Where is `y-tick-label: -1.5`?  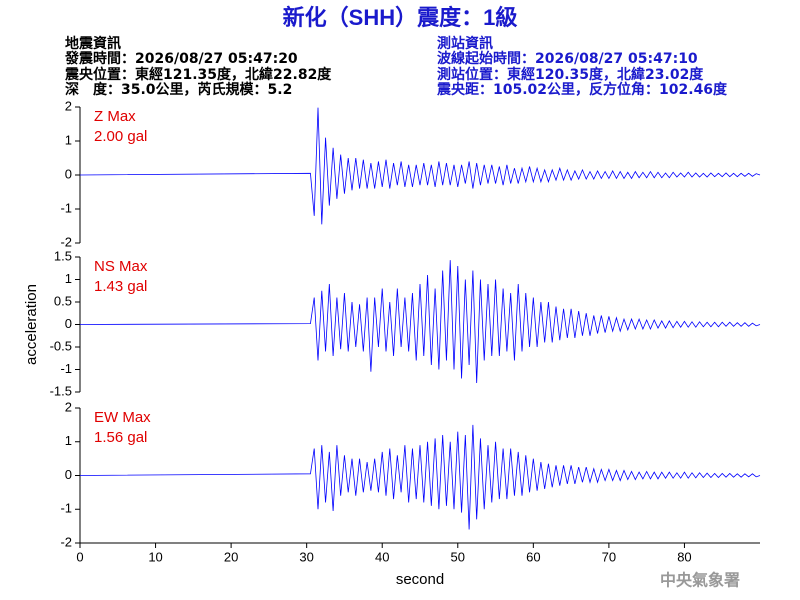
y-tick-label: -1.5 is located at coordinates (61, 390).